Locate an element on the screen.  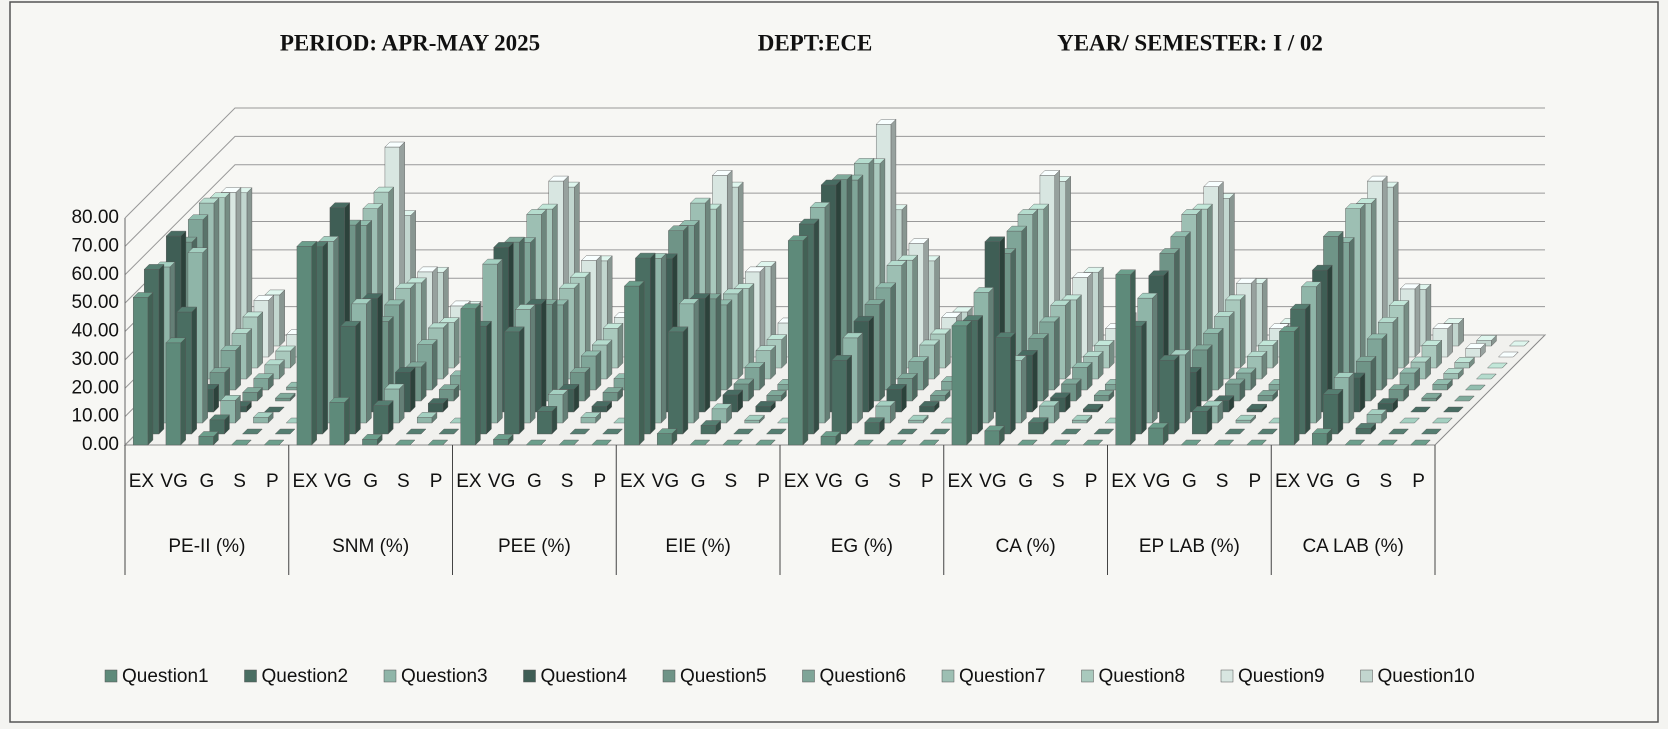
x-tick-label: P is located at coordinates (927, 481).